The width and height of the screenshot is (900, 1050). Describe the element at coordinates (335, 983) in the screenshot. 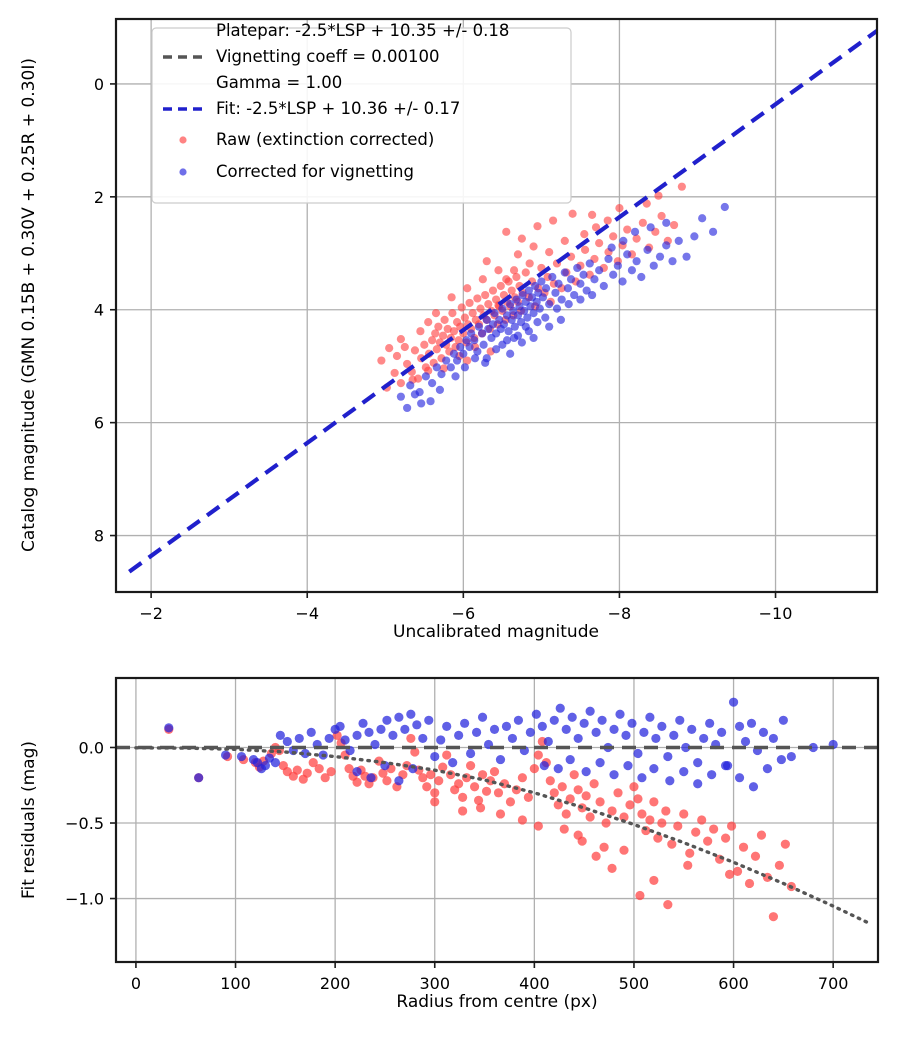

I see `bottom-x-tick-label: 200` at that location.